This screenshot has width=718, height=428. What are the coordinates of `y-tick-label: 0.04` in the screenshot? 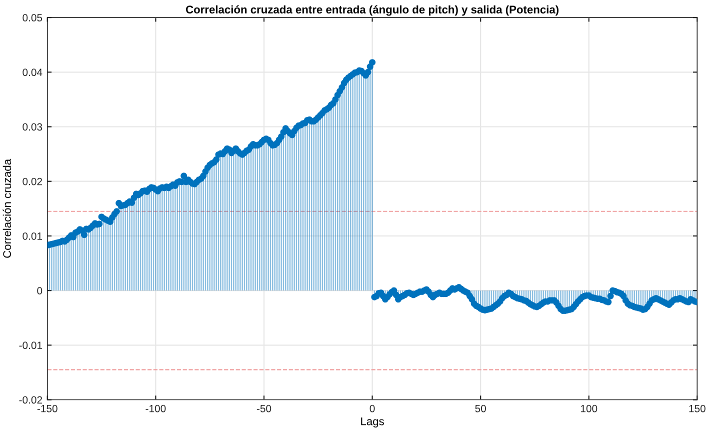 It's located at (32, 72).